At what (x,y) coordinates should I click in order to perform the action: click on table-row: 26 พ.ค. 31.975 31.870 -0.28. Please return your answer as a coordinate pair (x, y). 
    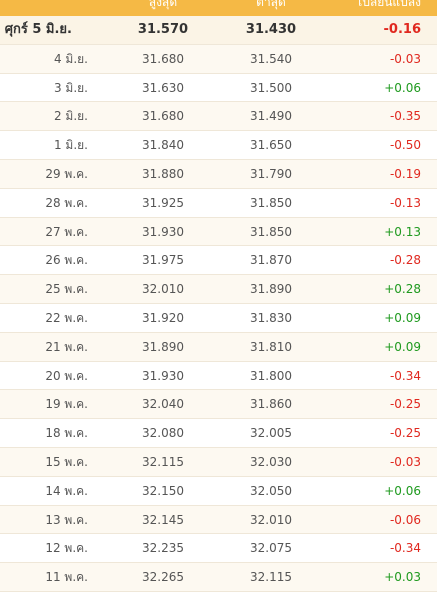
    Looking at the image, I should click on (218, 261).